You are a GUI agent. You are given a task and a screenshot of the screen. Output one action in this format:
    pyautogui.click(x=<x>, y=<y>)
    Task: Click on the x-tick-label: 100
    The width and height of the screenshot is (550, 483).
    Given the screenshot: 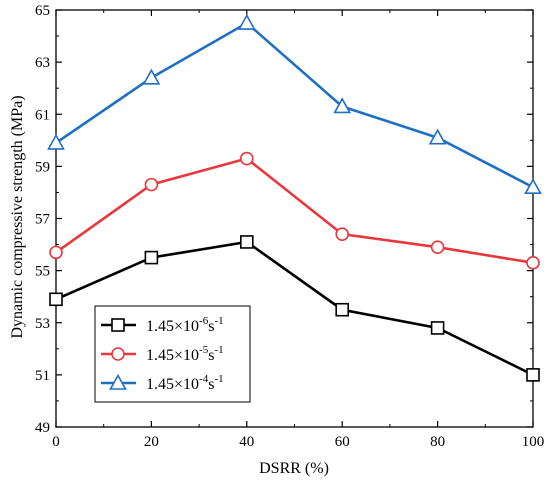 What is the action you would take?
    pyautogui.click(x=533, y=442)
    